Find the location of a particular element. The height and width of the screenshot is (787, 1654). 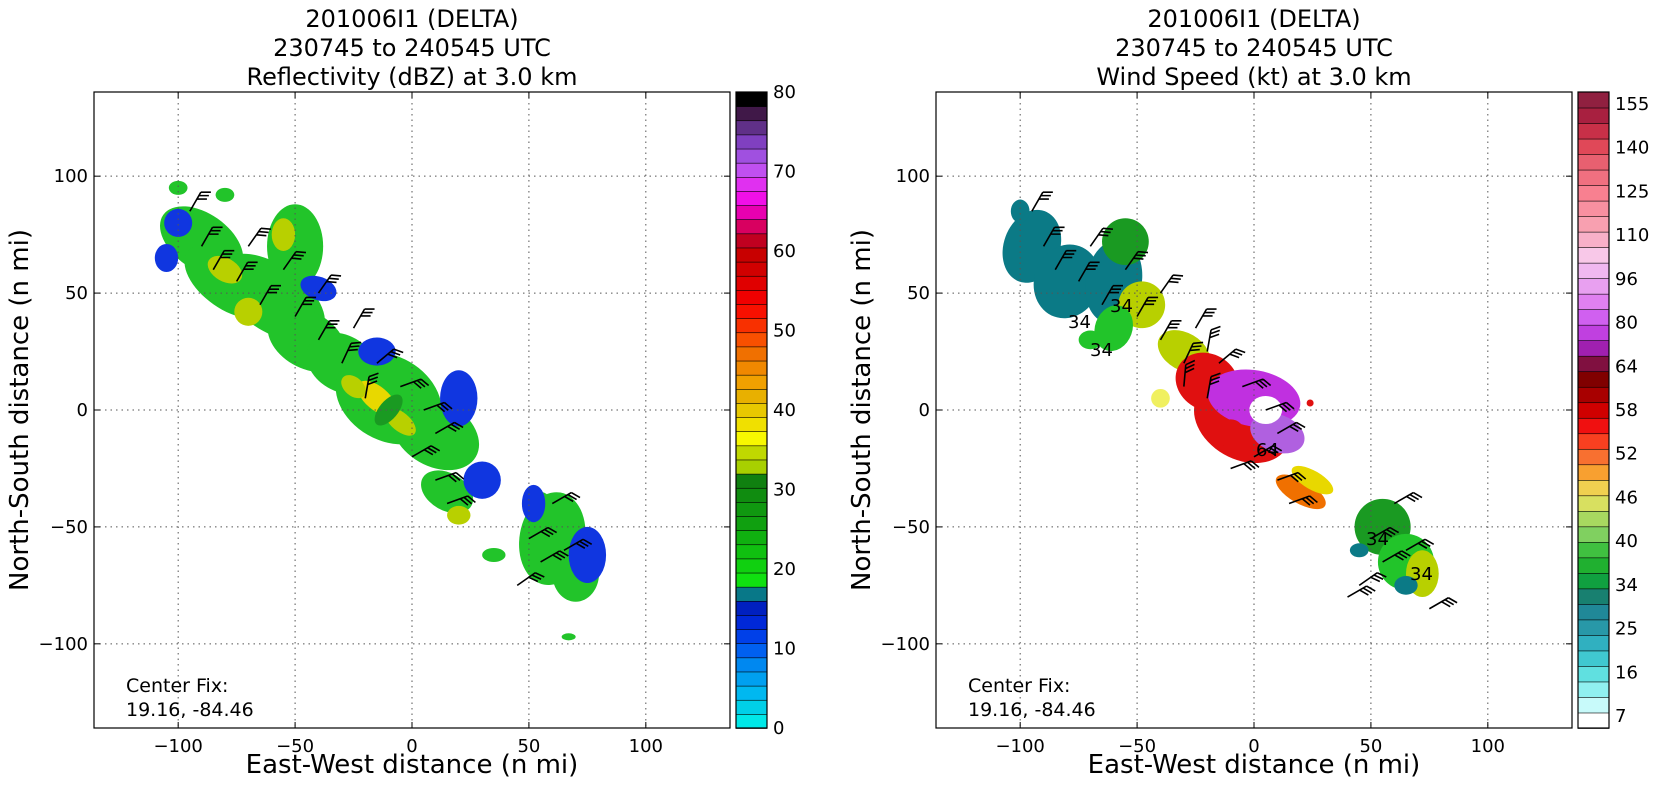

y-tick-label: 0 is located at coordinates (82, 410).